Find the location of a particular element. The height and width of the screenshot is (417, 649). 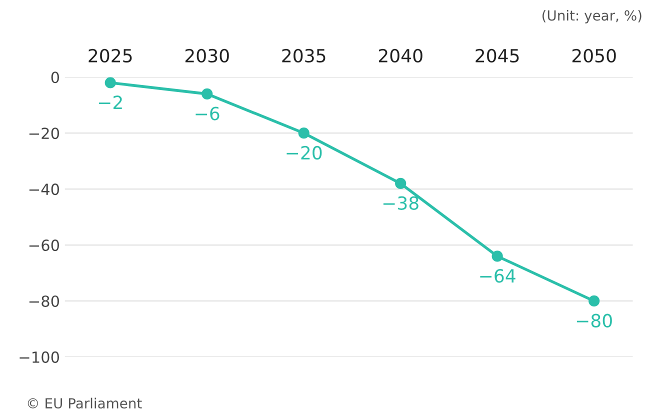

x-tick-label: 2025 is located at coordinates (110, 55).